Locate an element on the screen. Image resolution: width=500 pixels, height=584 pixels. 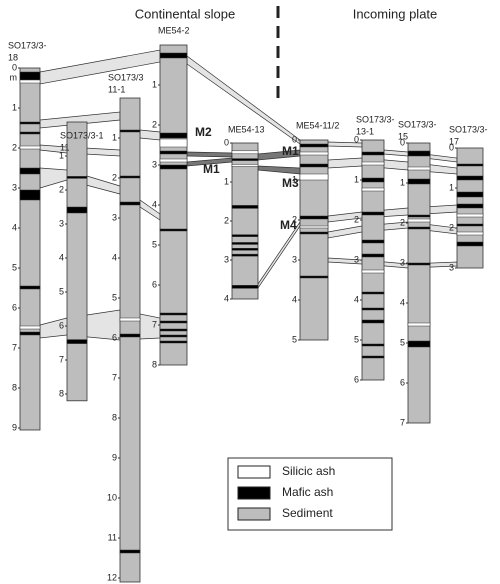
depth-label: 8 is located at coordinates (114, 417).